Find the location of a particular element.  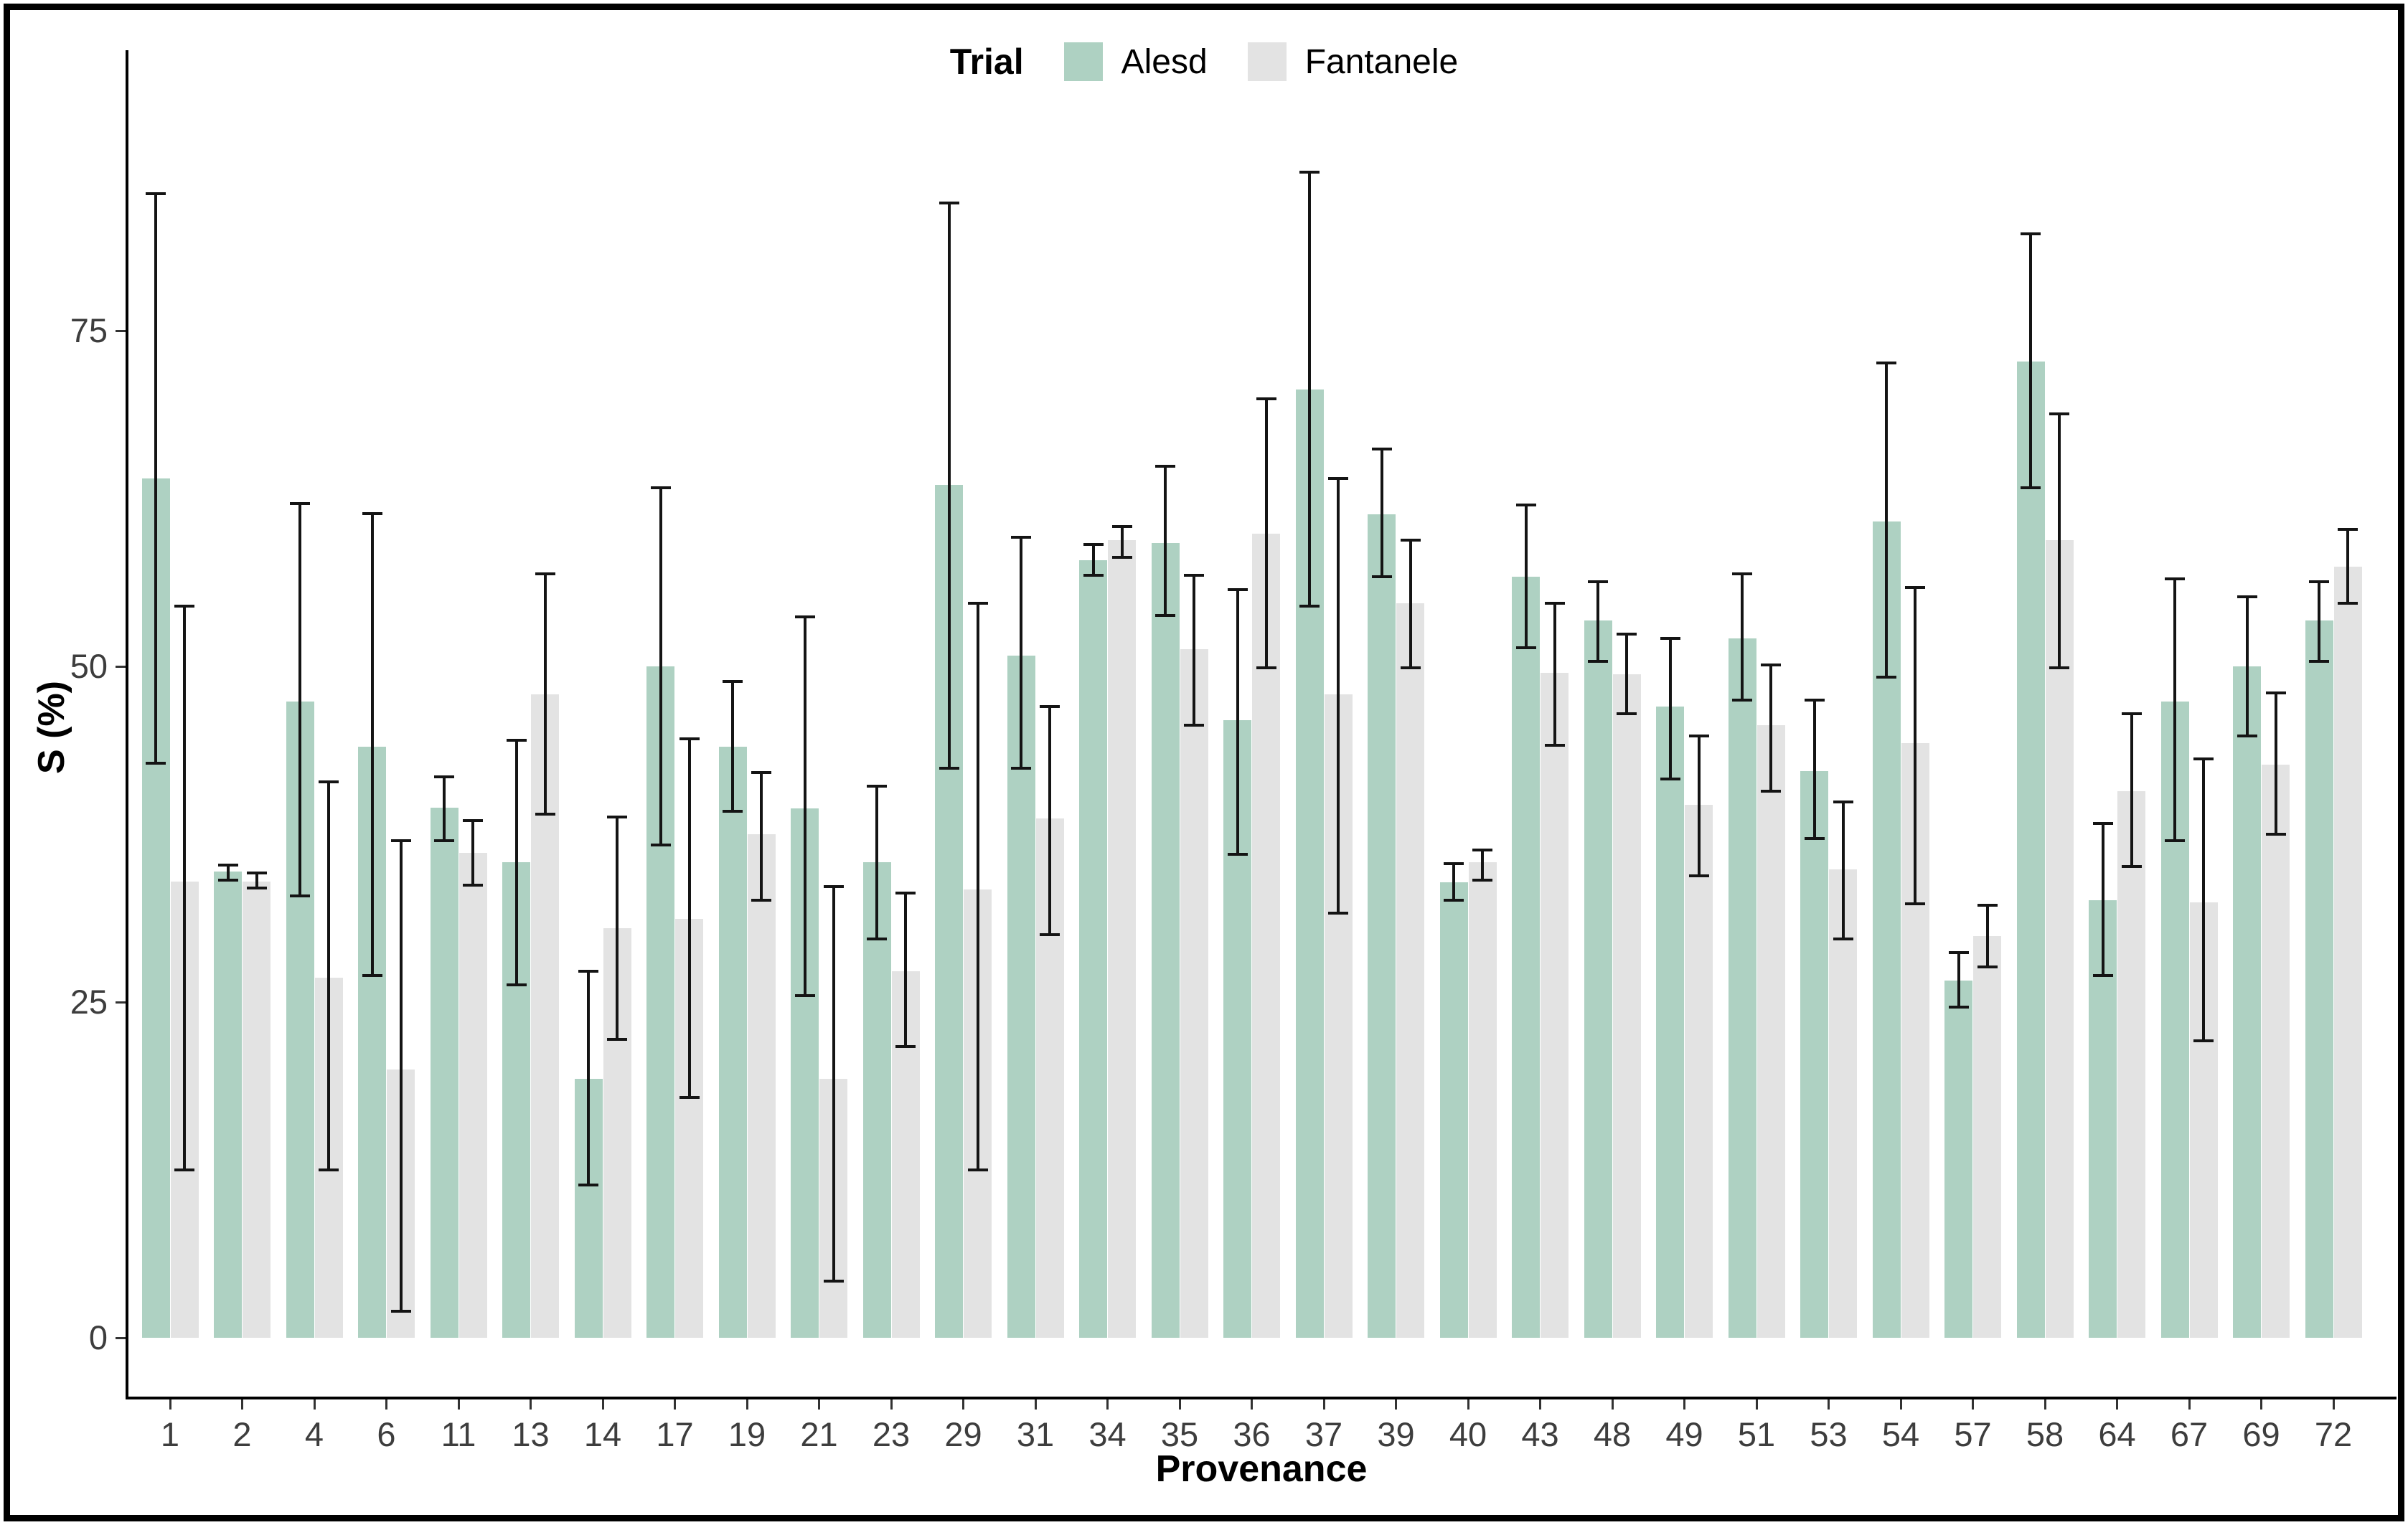

x-axis-title: Provenance is located at coordinates (1261, 1469).